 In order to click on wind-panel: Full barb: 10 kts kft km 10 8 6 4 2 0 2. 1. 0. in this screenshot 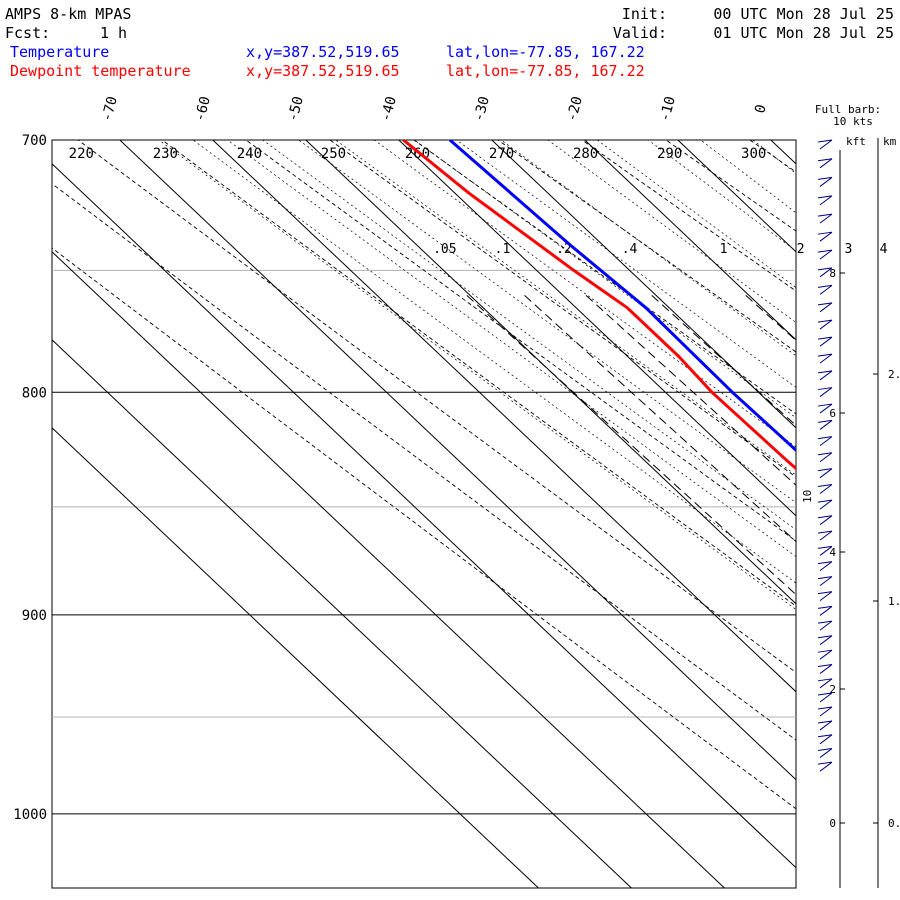, I will do `click(850, 495)`.